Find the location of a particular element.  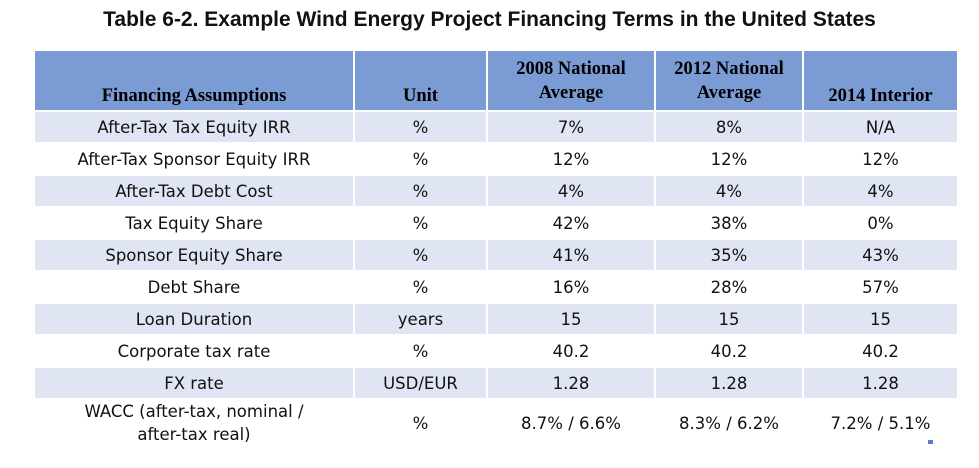

cell-2014: 4% is located at coordinates (880, 191).